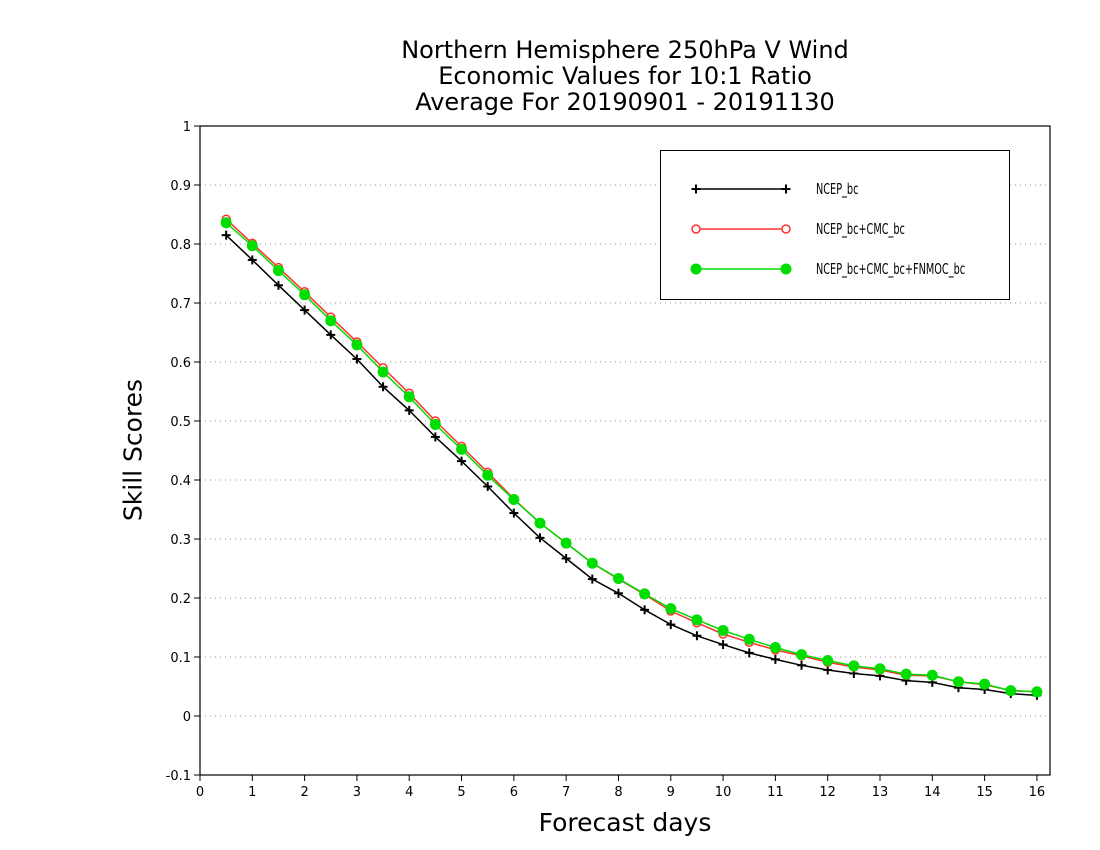 This screenshot has height=850, width=1100. Describe the element at coordinates (461, 792) in the screenshot. I see `x-tick-label-5: 5` at that location.